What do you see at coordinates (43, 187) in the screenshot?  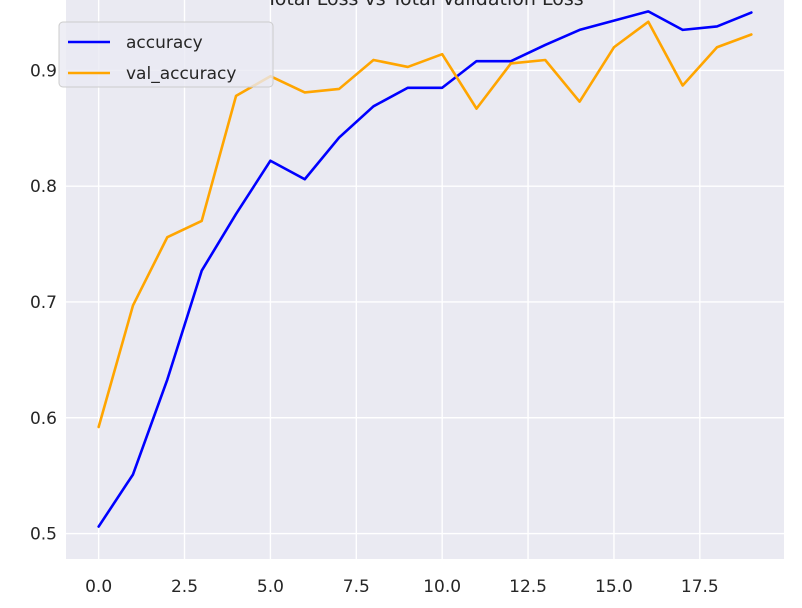 I see `y-tick-label: 0.8` at bounding box center [43, 187].